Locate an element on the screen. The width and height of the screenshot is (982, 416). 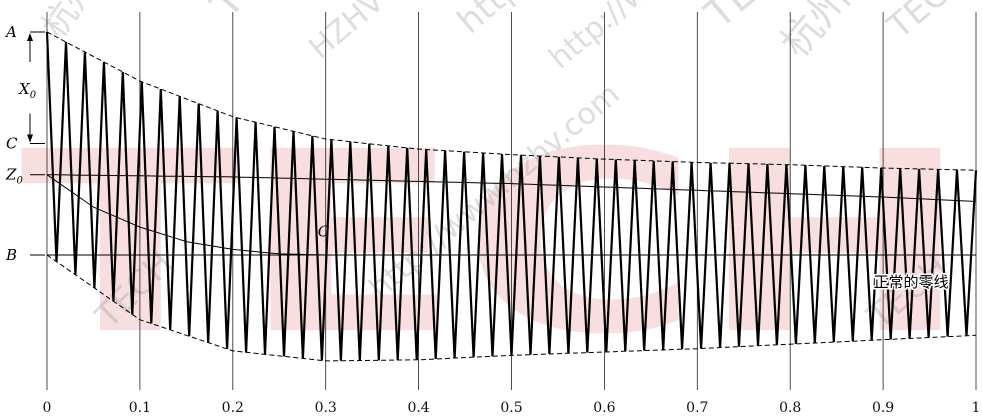
curve-label-c: C is located at coordinates (324, 232).